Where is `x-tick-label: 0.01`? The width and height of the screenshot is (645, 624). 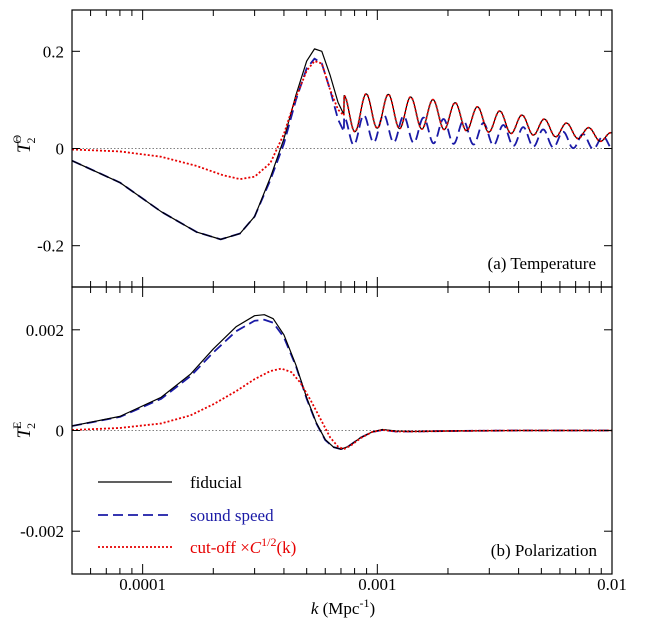
x-tick-label: 0.01 is located at coordinates (612, 584).